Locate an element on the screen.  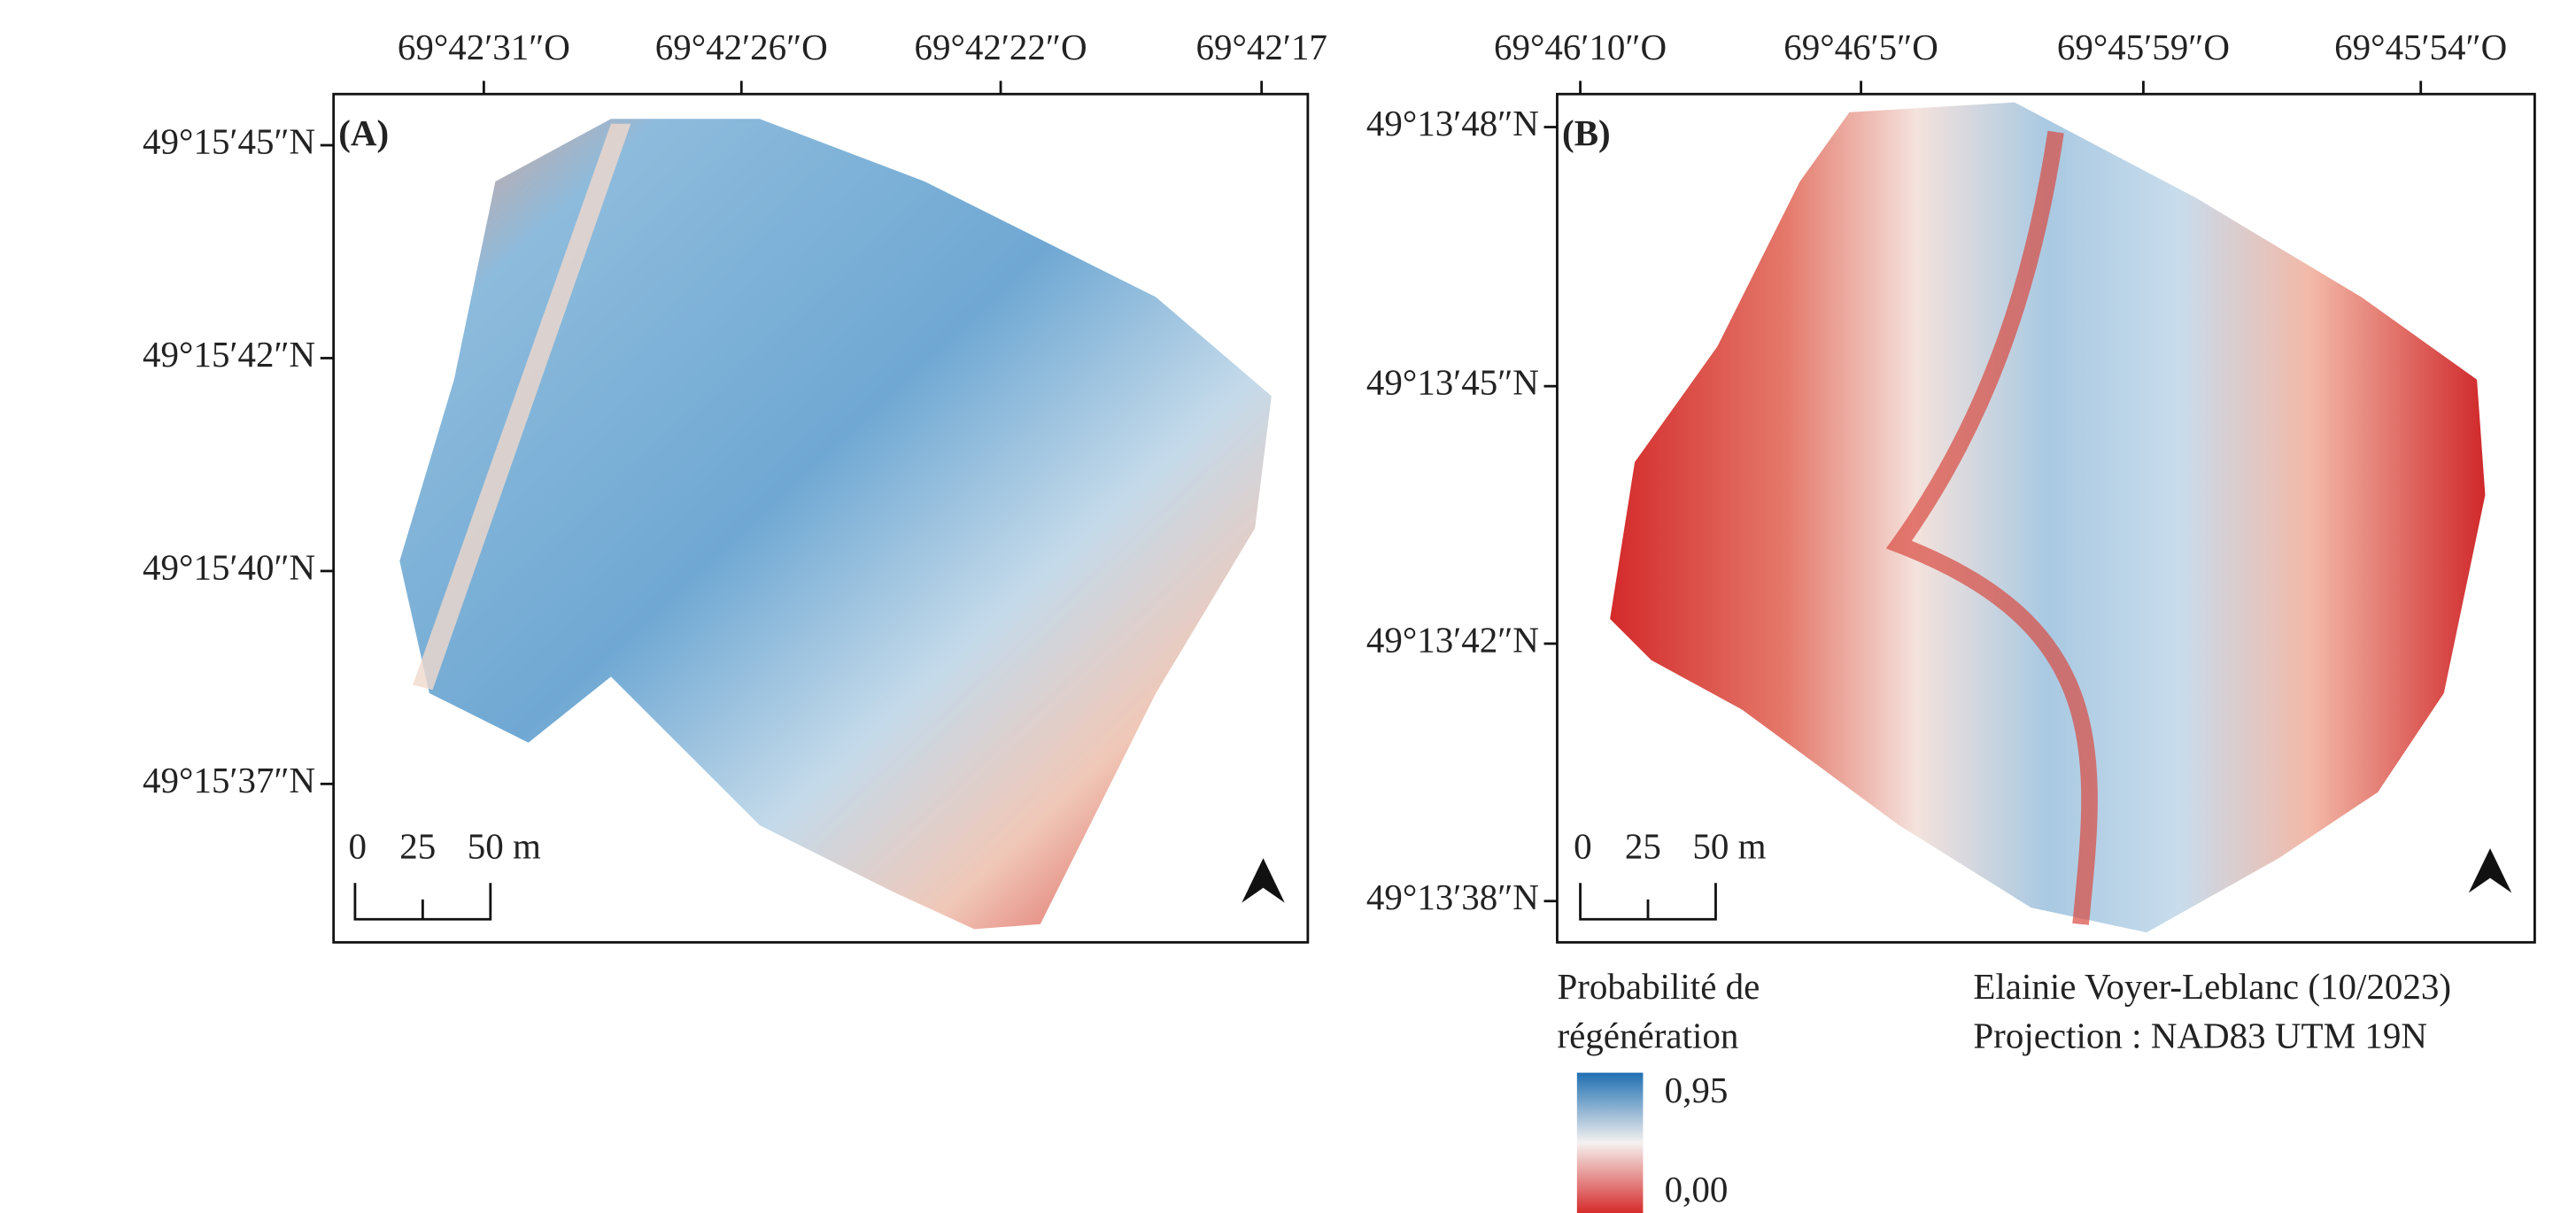
legend-label: 0,95 is located at coordinates (1697, 1090).